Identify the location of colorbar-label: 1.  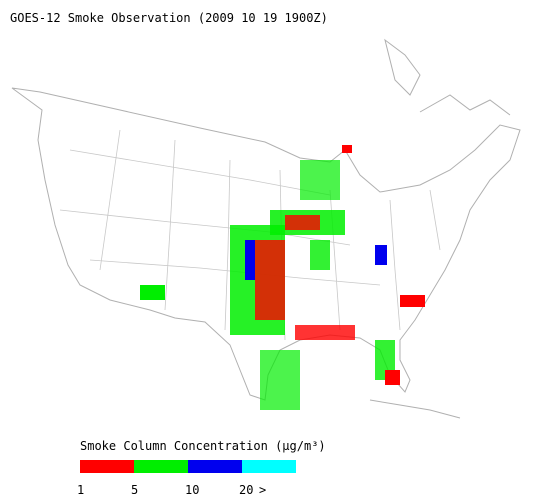
(80, 490).